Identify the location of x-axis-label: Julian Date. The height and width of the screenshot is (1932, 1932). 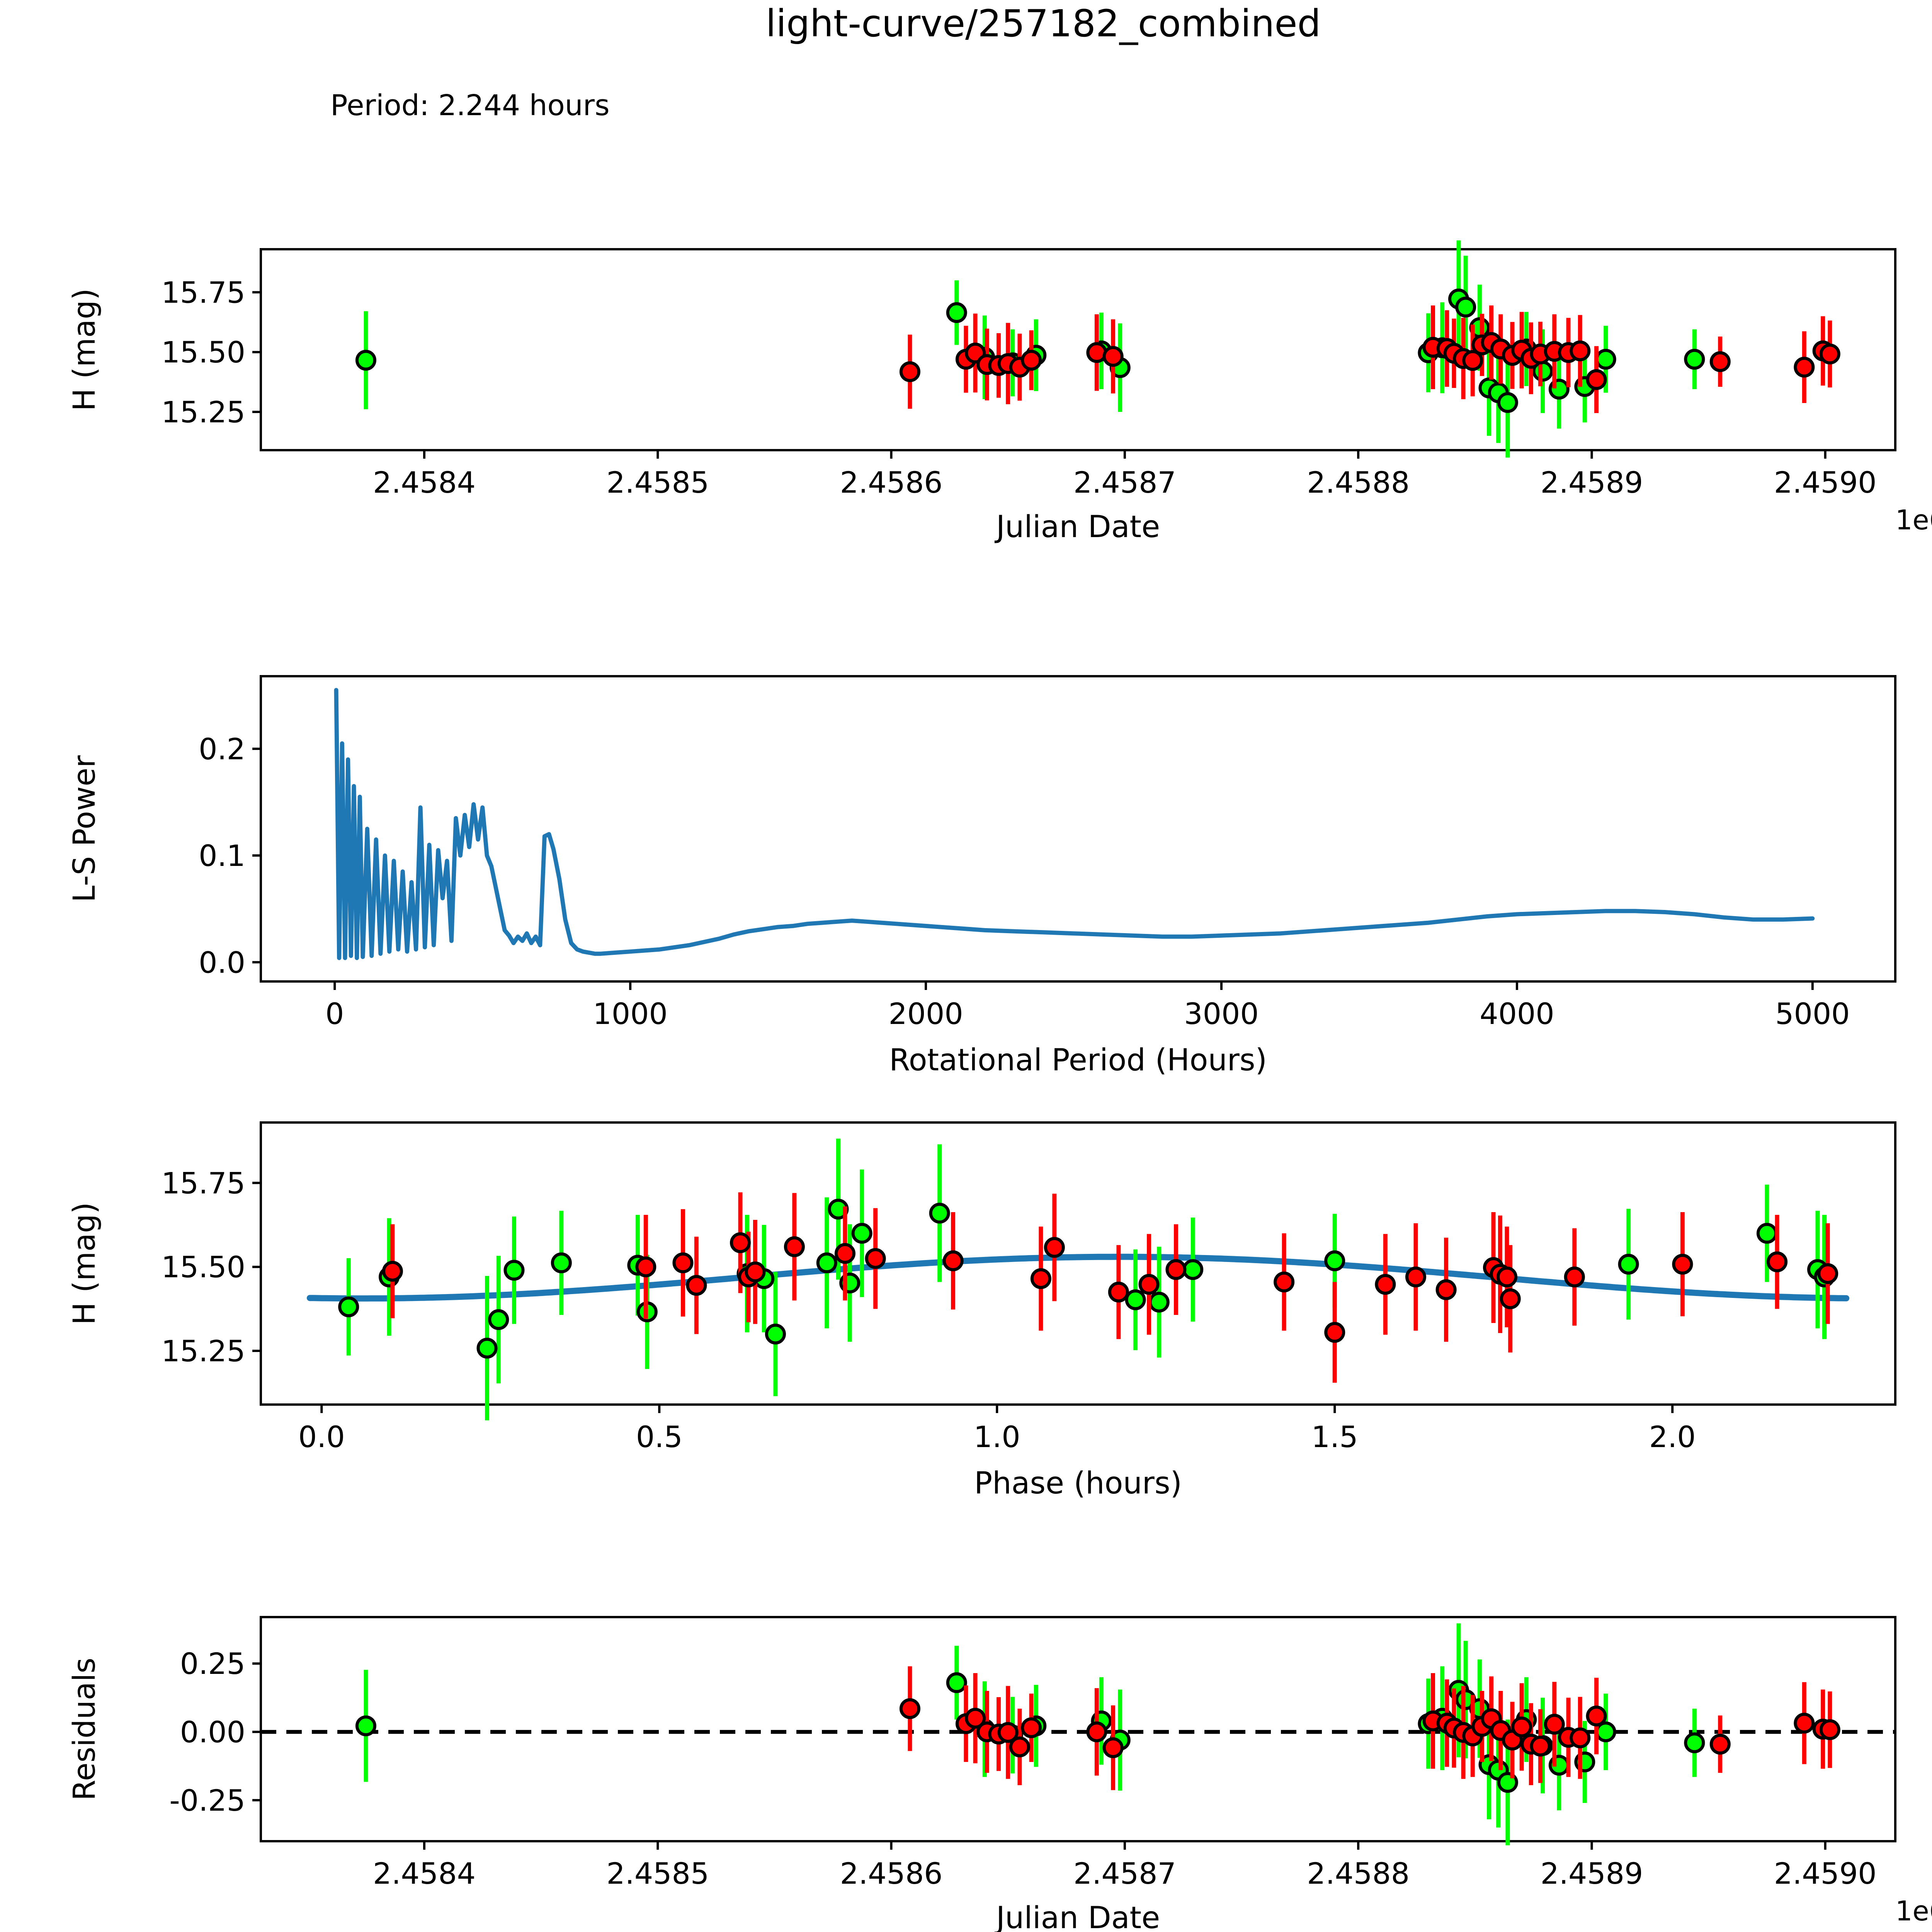
(1077, 527).